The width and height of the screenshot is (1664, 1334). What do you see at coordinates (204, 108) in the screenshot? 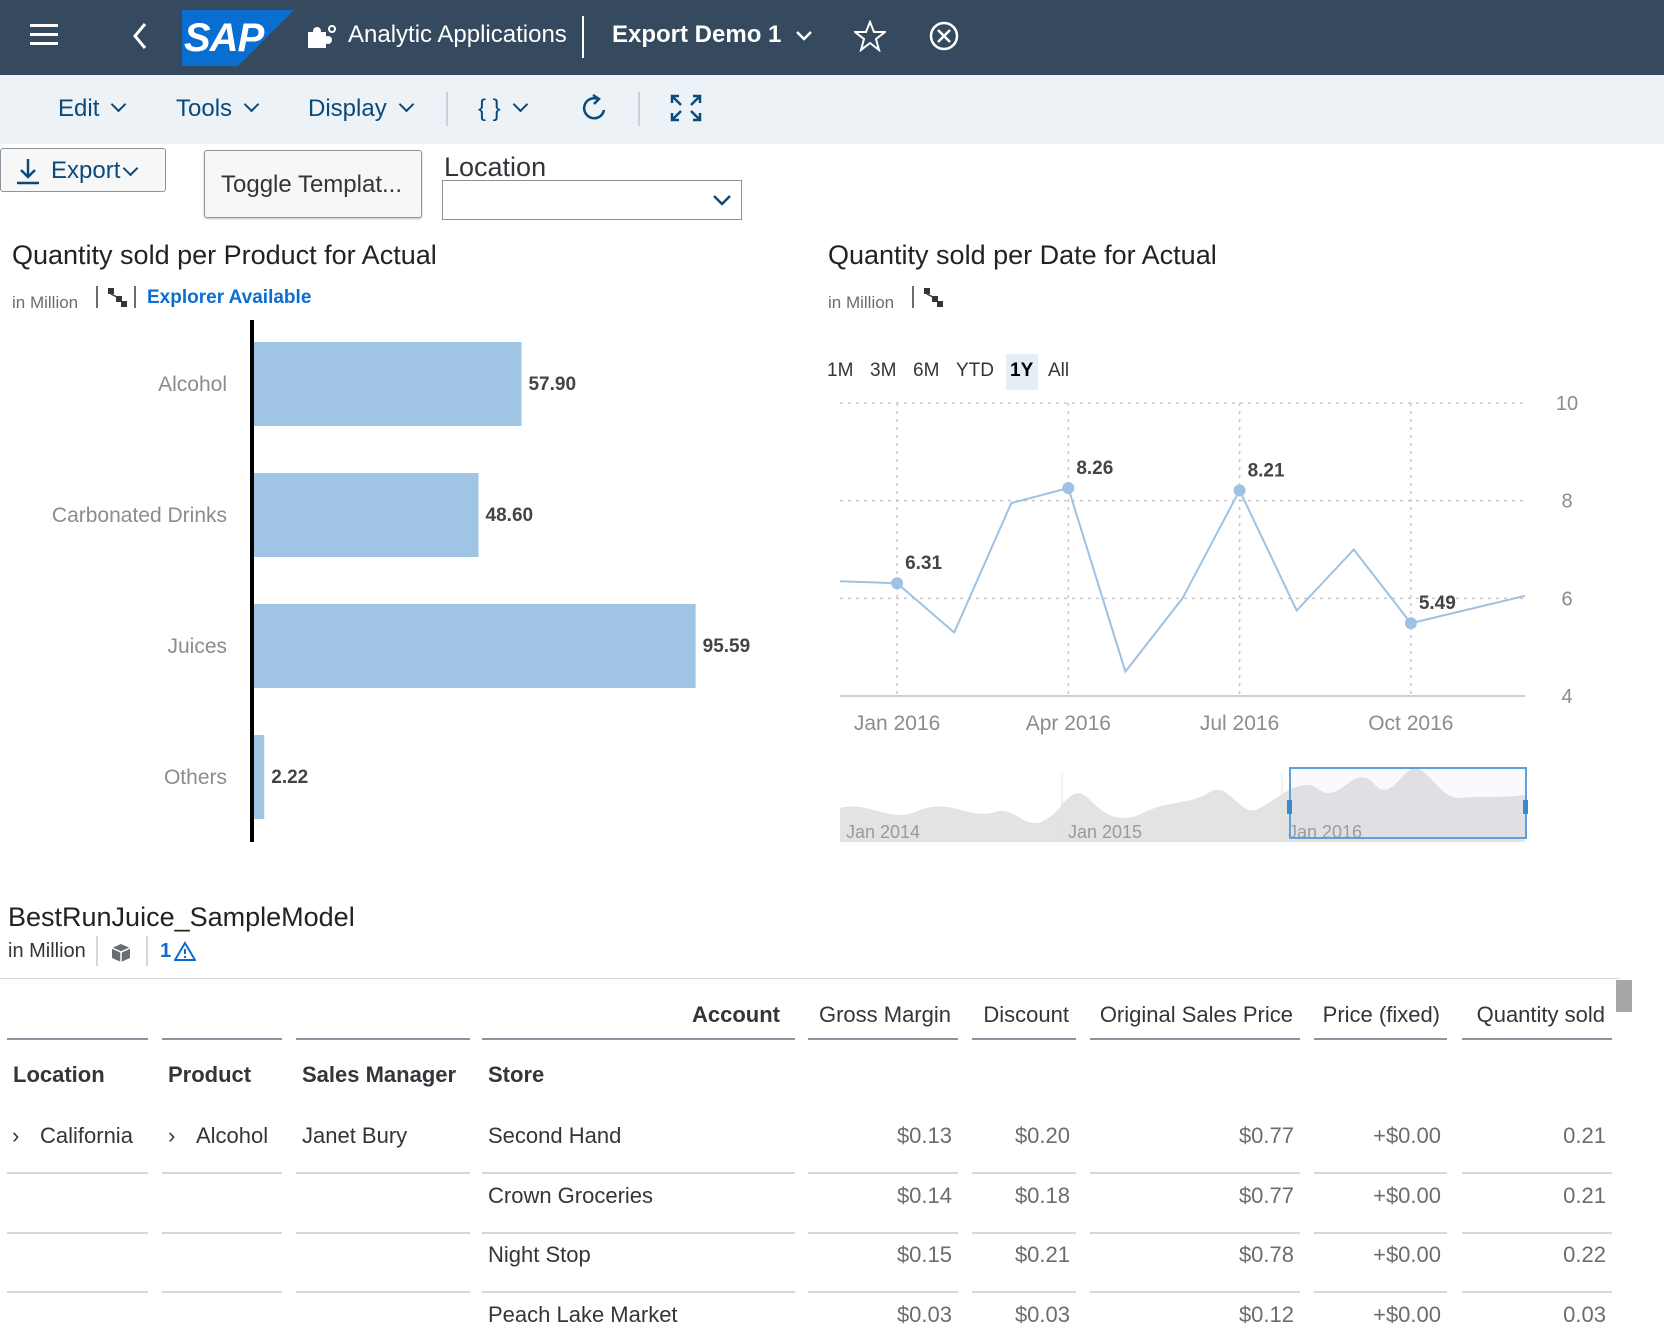
I see `tools-menu-label: Tools` at bounding box center [204, 108].